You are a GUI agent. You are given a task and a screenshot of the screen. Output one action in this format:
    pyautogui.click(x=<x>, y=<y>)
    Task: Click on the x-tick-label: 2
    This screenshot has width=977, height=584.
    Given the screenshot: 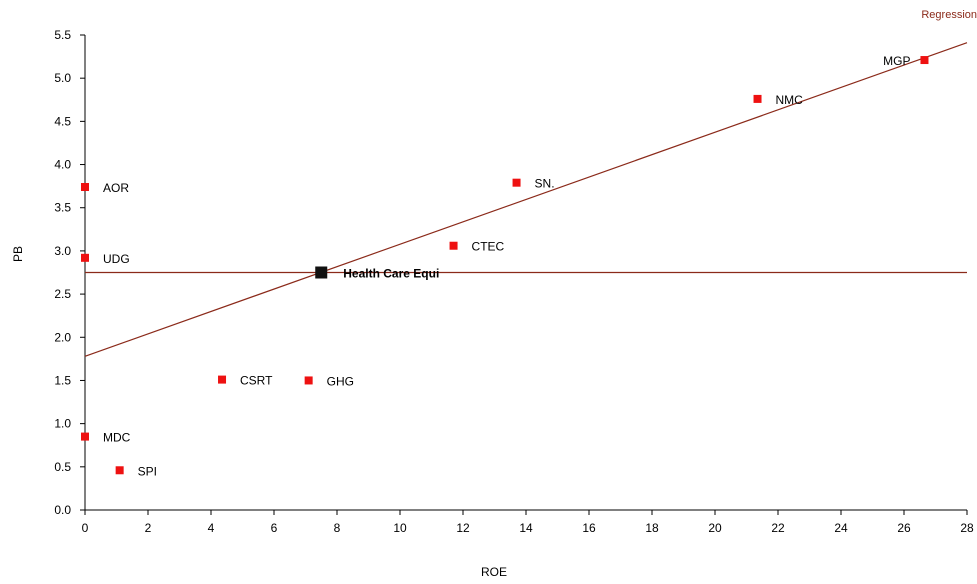 What is the action you would take?
    pyautogui.click(x=148, y=528)
    